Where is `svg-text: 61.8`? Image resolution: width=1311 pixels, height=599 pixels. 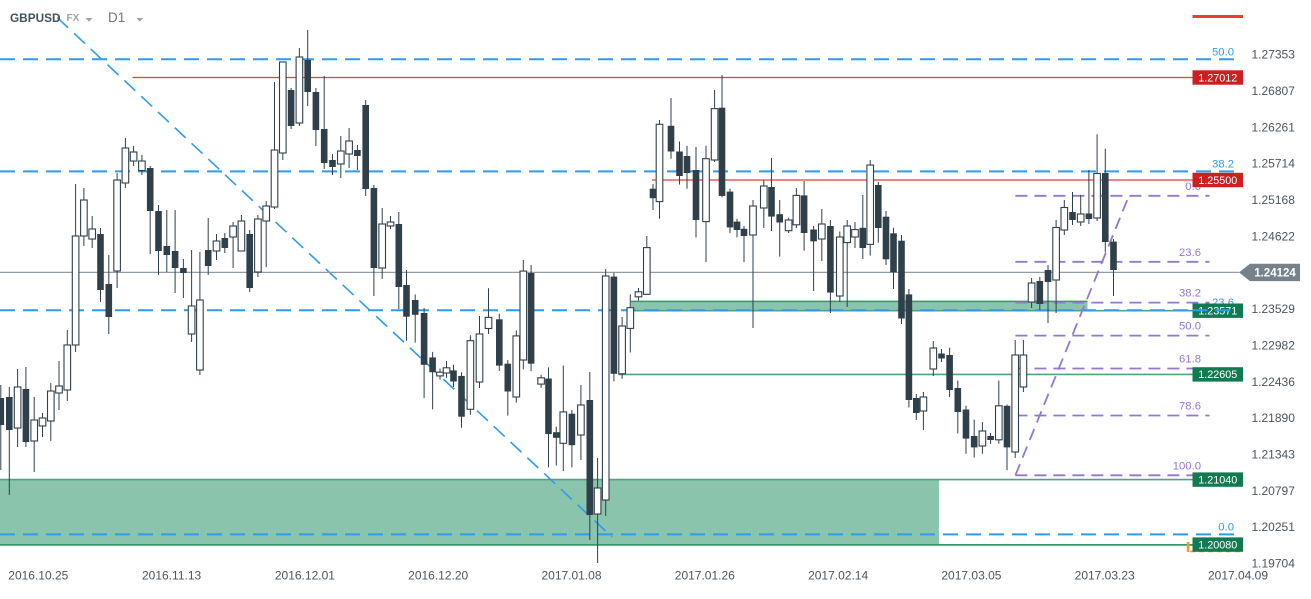
svg-text: 61.8 is located at coordinates (1190, 360).